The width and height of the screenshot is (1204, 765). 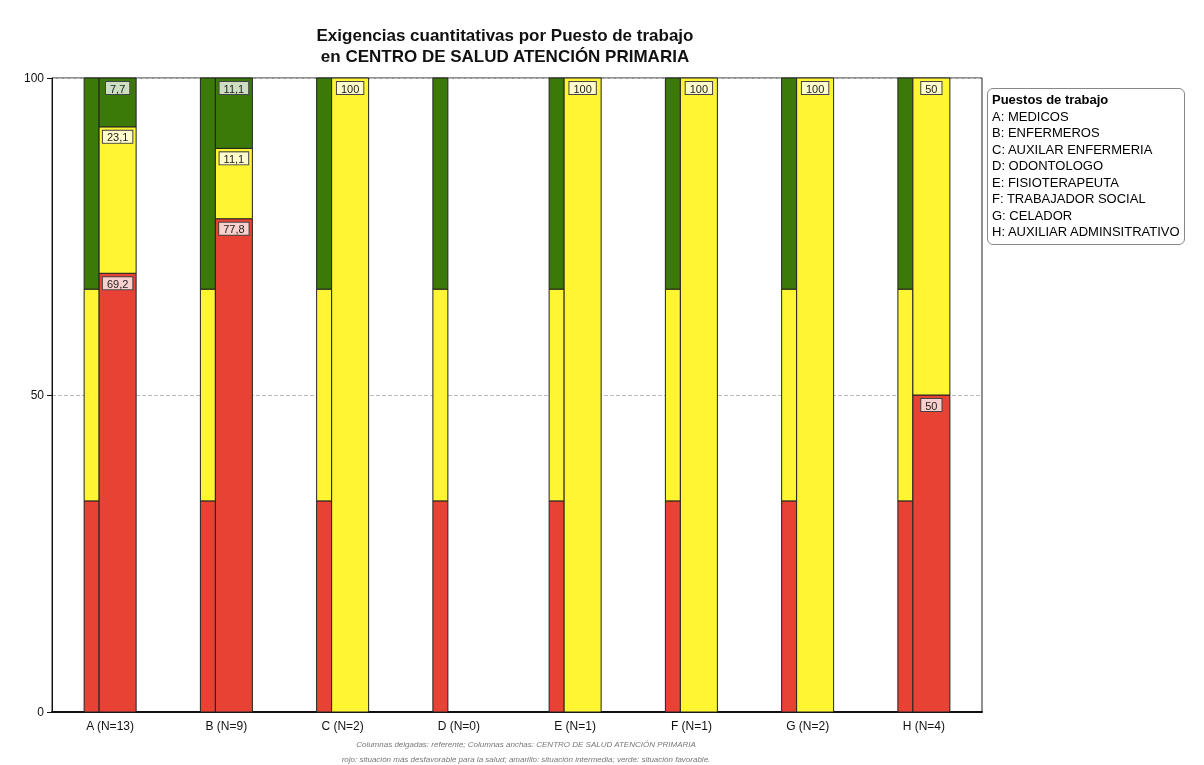 What do you see at coordinates (808, 726) in the screenshot?
I see `x-tick-label: G (N=2)` at bounding box center [808, 726].